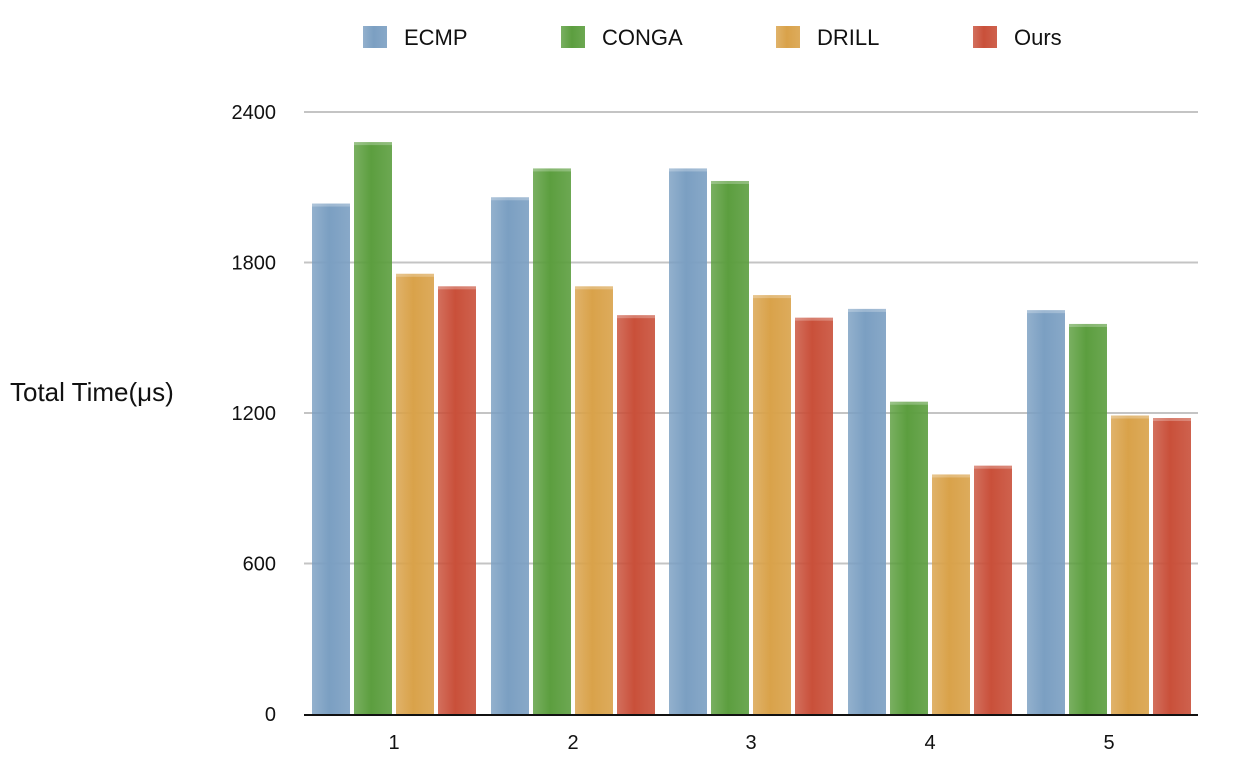 The width and height of the screenshot is (1241, 780). Describe the element at coordinates (254, 264) in the screenshot. I see `y-tick-label: 1800` at that location.